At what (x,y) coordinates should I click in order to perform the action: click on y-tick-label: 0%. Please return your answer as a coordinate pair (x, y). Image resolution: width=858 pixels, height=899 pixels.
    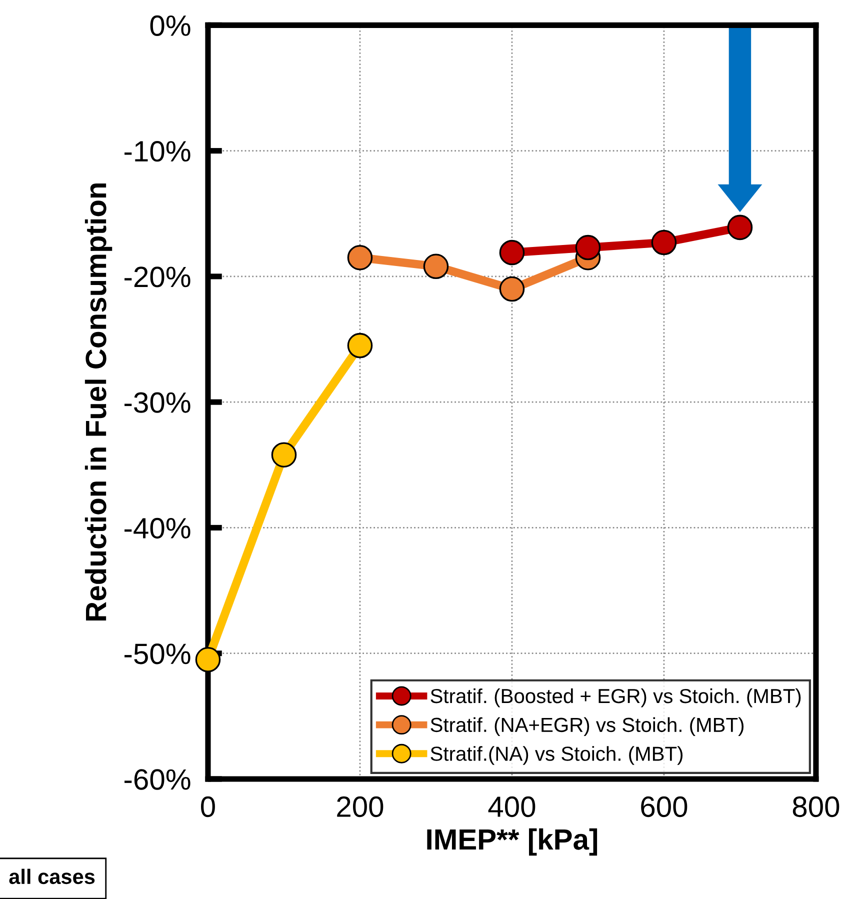
    Looking at the image, I should click on (170, 25).